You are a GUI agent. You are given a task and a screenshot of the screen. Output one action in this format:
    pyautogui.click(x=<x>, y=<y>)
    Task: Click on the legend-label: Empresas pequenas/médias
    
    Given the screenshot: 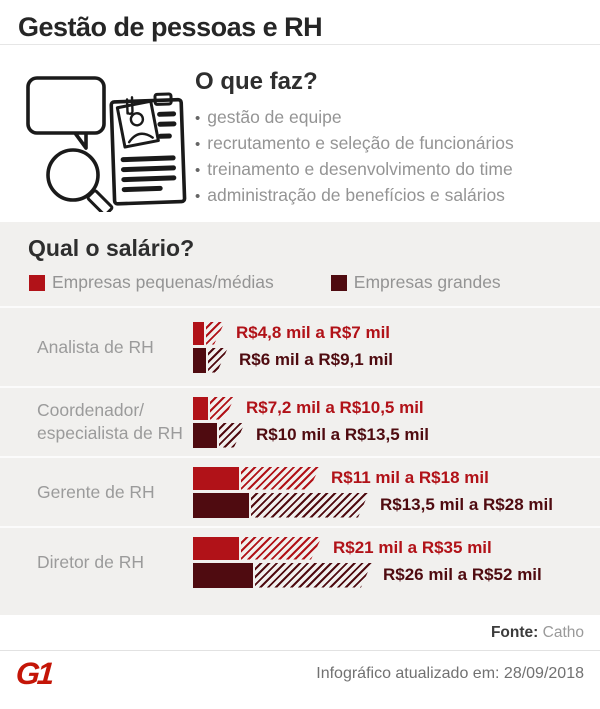 What is the action you would take?
    pyautogui.click(x=163, y=282)
    